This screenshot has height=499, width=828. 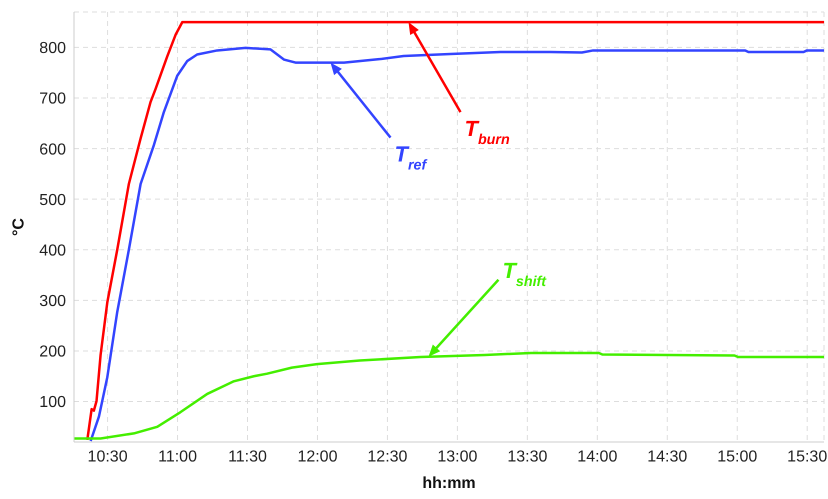 What do you see at coordinates (178, 457) in the screenshot?
I see `x-tick-label: 11:00` at bounding box center [178, 457].